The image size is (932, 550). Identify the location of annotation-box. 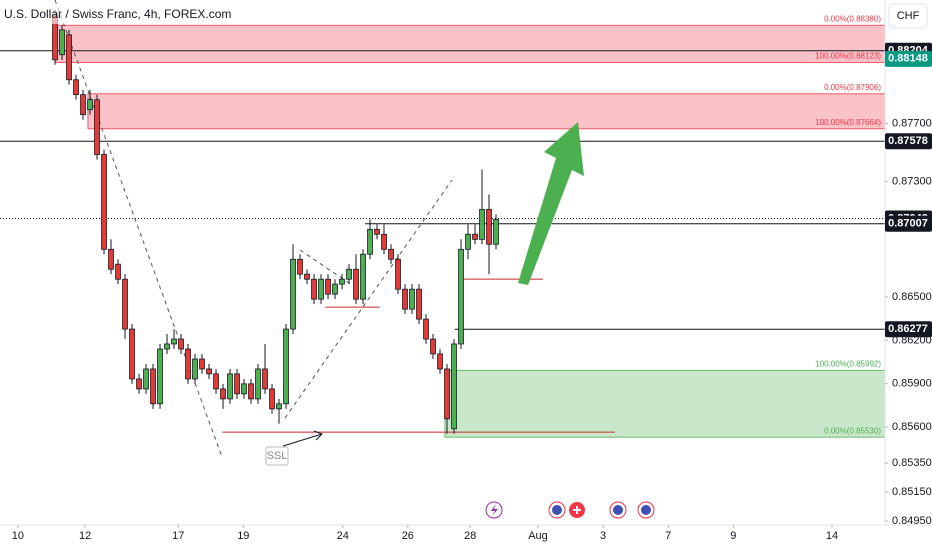
(277, 456).